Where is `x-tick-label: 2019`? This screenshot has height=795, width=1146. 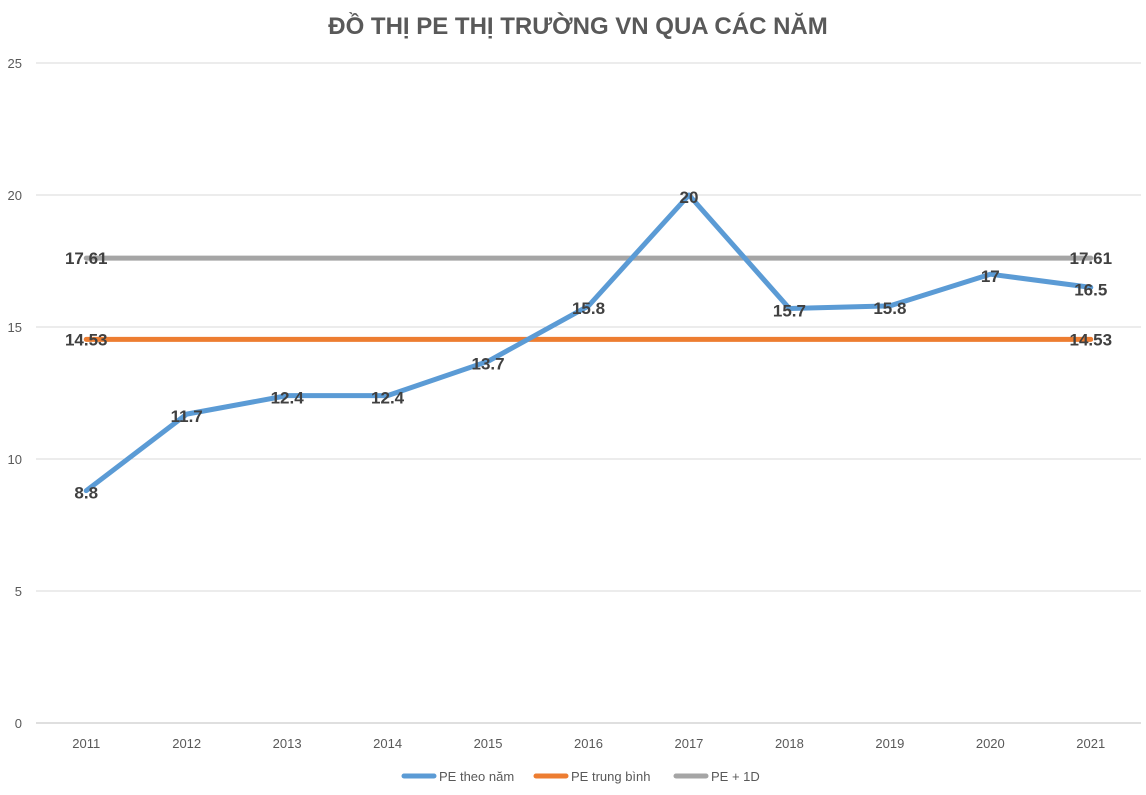
x-tick-label: 2019 is located at coordinates (889, 743).